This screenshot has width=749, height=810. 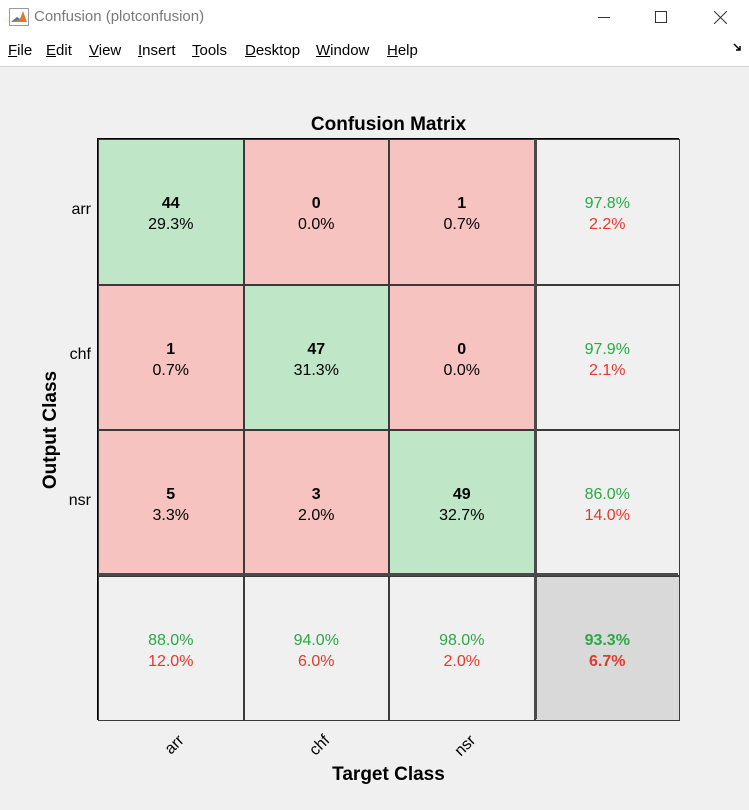 I want to click on cell-percent: 29.3%, so click(x=171, y=224).